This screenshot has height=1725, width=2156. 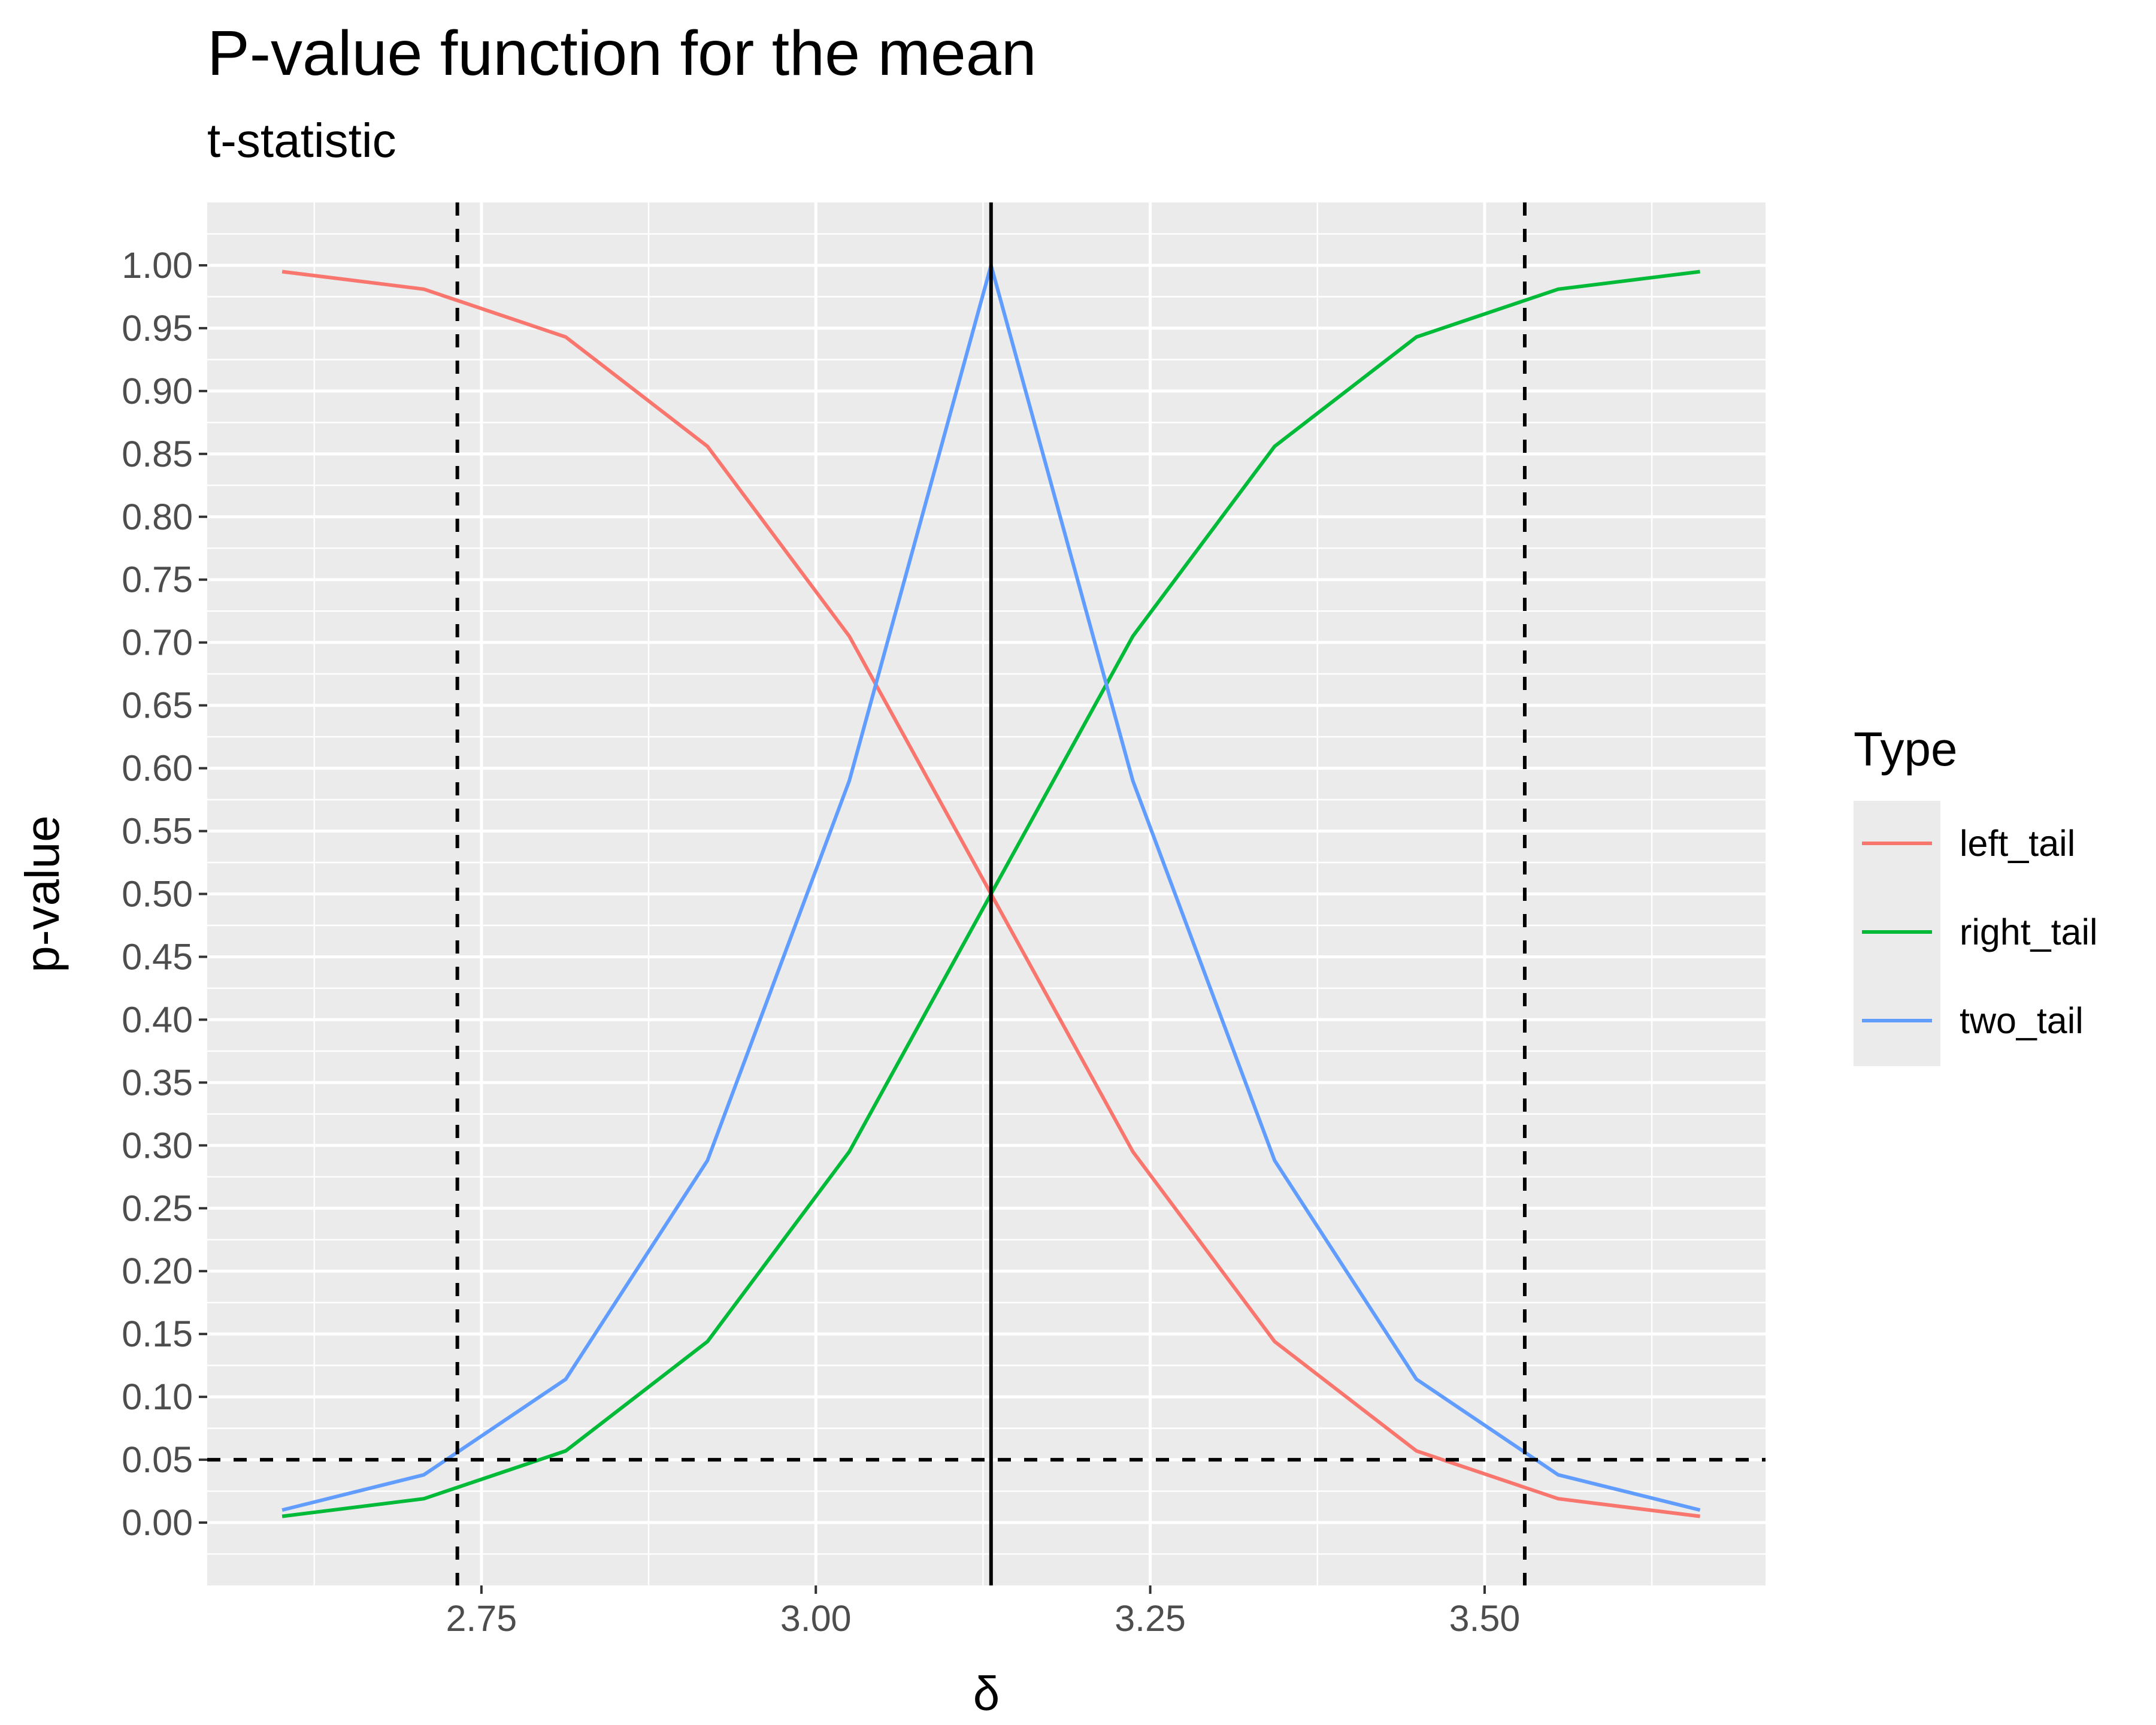 I want to click on y-tick-label: 0.15, so click(x=157, y=1334).